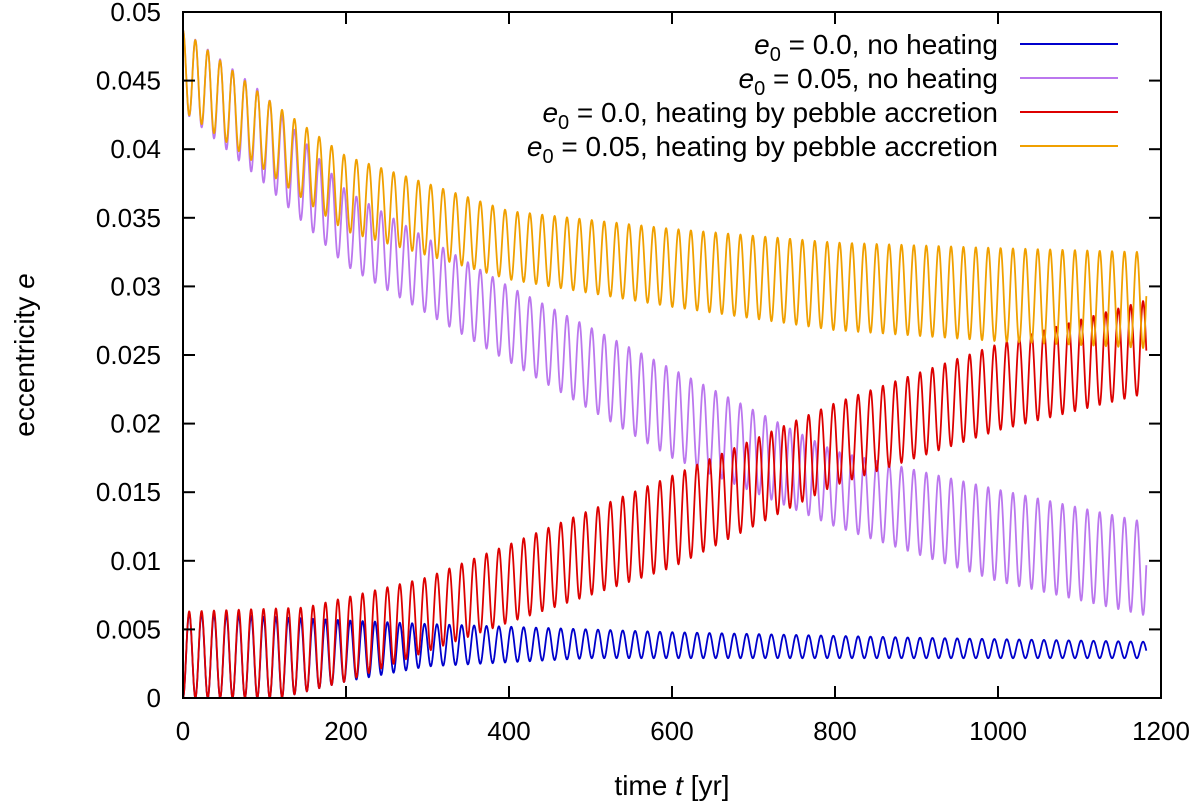  I want to click on y-tick-label: 0.035, so click(128, 218).